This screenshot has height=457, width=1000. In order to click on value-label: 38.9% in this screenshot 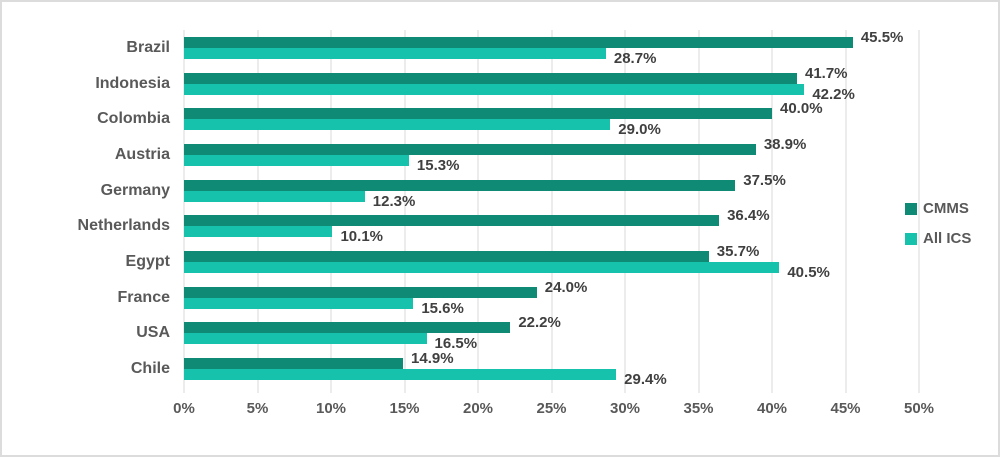, I will do `click(785, 144)`.